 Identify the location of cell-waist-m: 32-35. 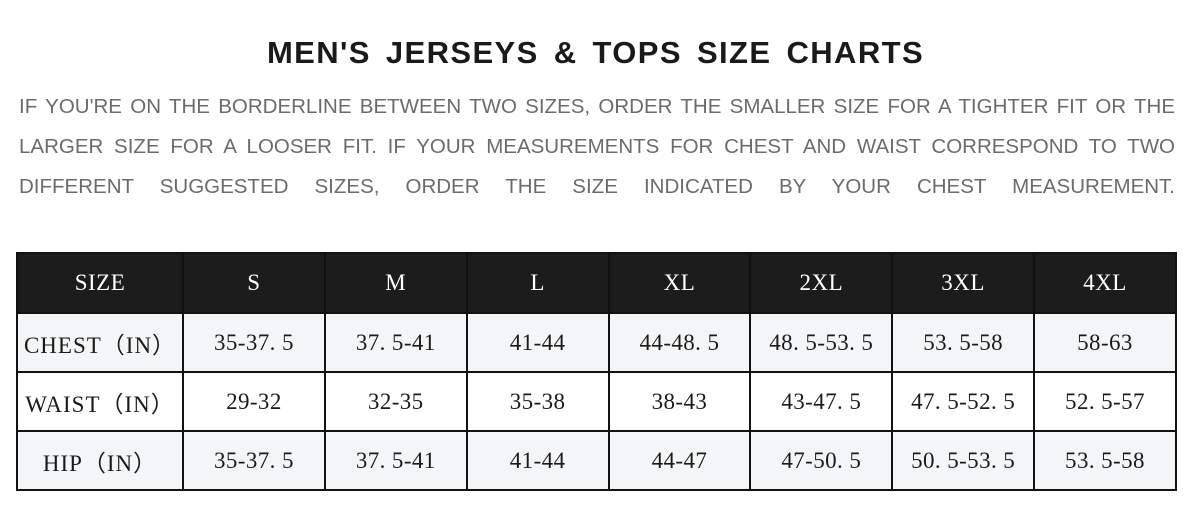
(395, 401).